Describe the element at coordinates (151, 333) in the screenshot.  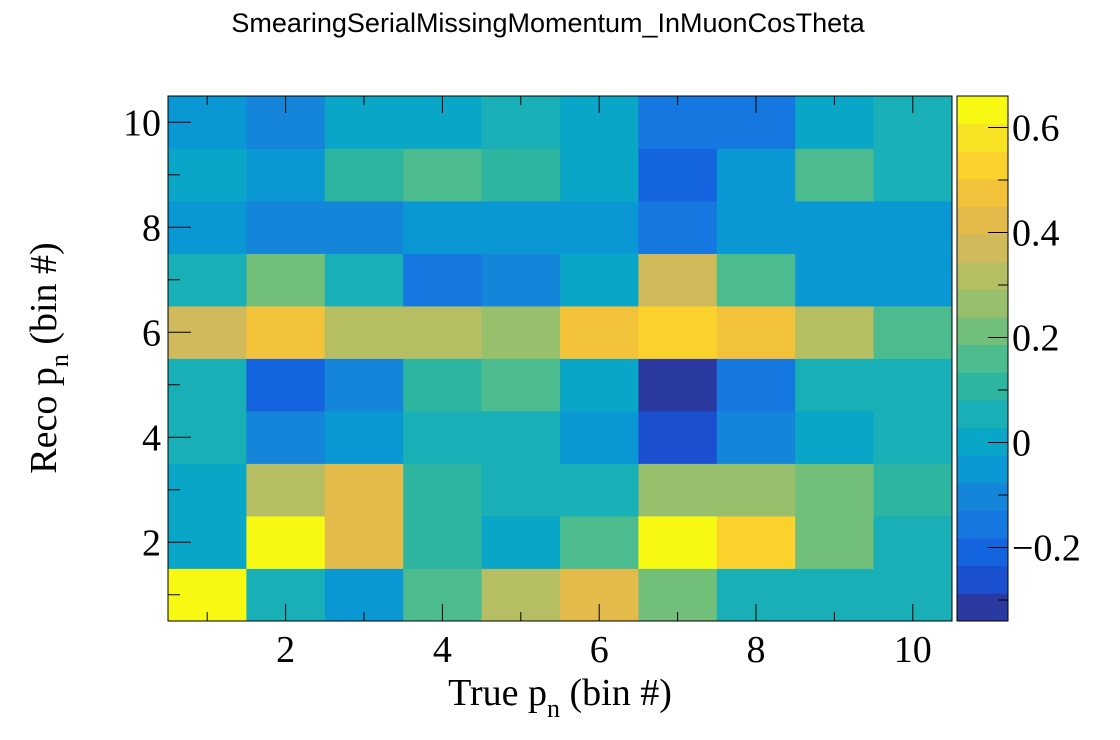
I see `y-tick-label: 6` at that location.